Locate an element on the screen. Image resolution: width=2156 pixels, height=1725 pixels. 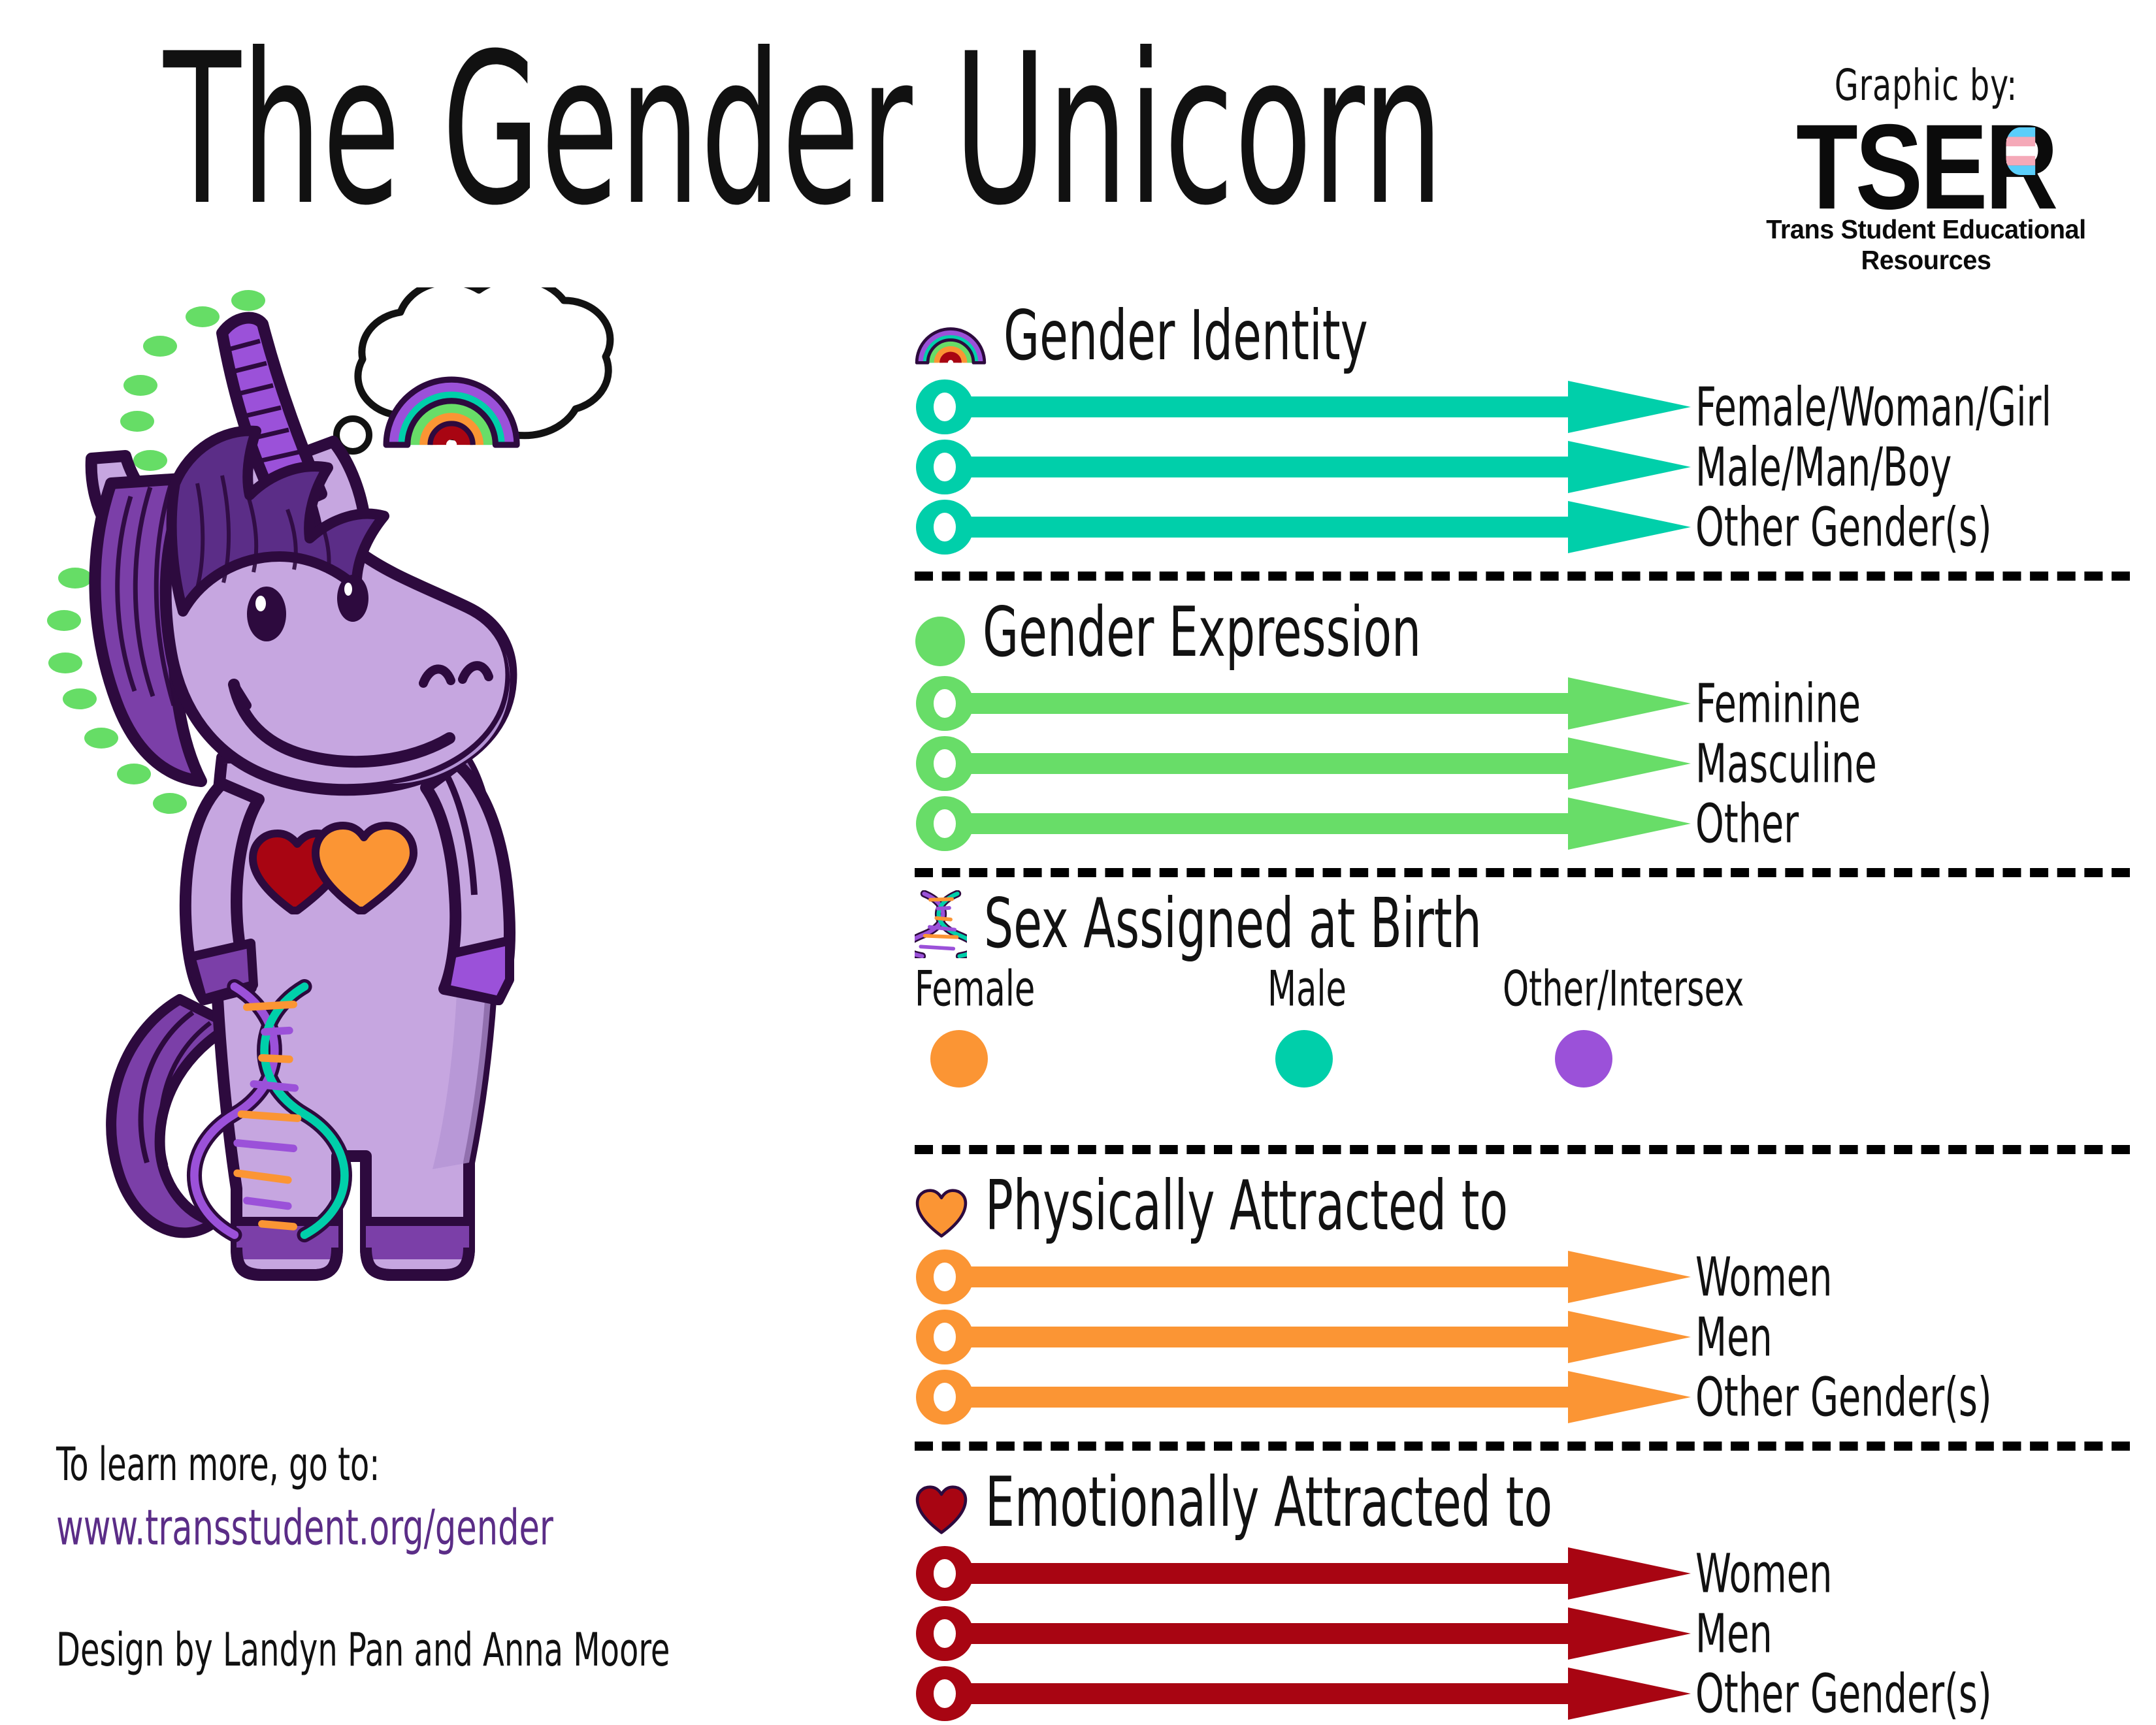
spectrum-label: Male/Man/Boy is located at coordinates (1823, 467).